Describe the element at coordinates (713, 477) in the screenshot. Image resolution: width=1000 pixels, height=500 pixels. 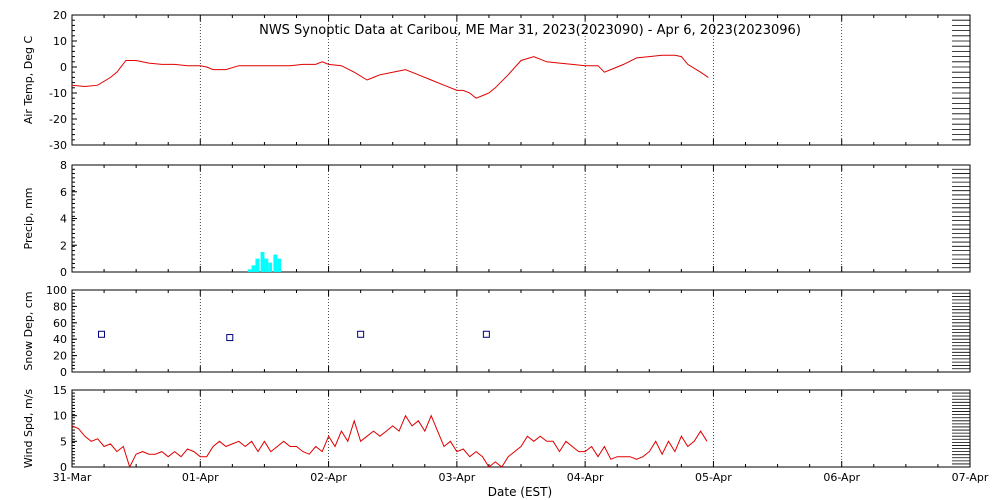
I see `x-tick-label: 05-Apr` at that location.